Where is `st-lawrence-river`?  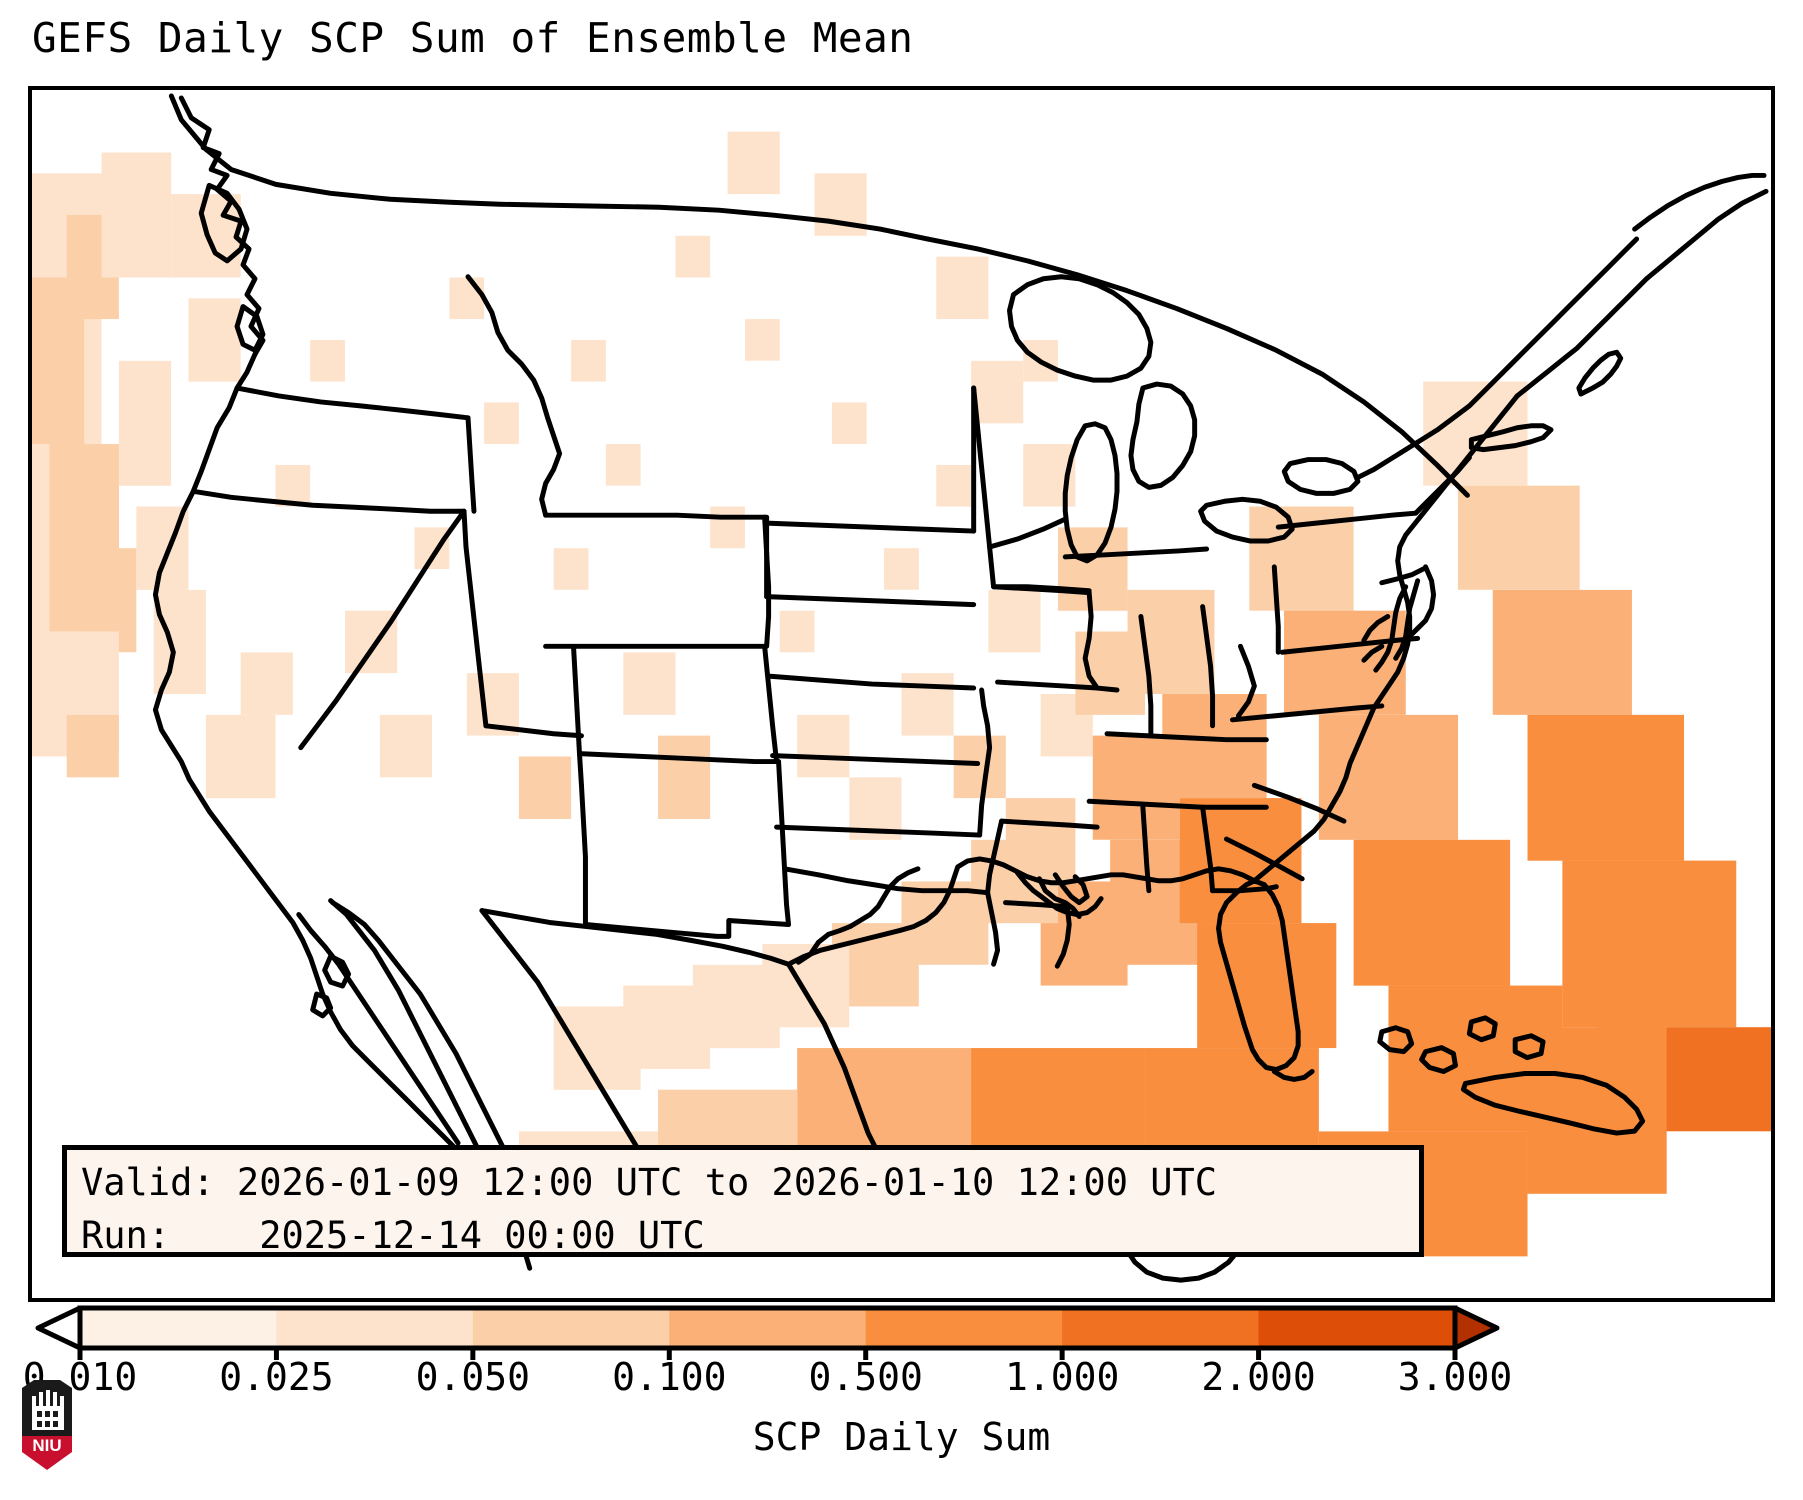 st-lawrence-river is located at coordinates (1497, 358).